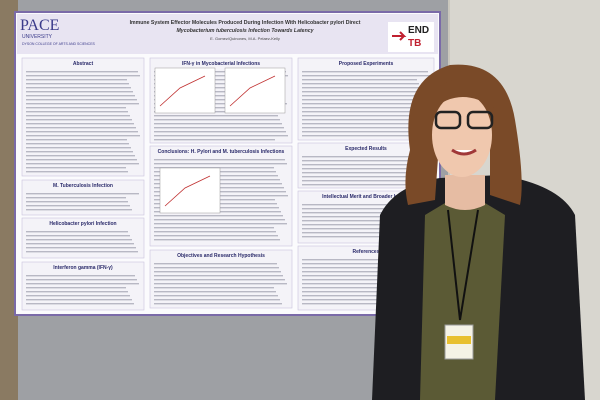  Describe the element at coordinates (459, 340) in the screenshot. I see `badge-stripe` at that location.